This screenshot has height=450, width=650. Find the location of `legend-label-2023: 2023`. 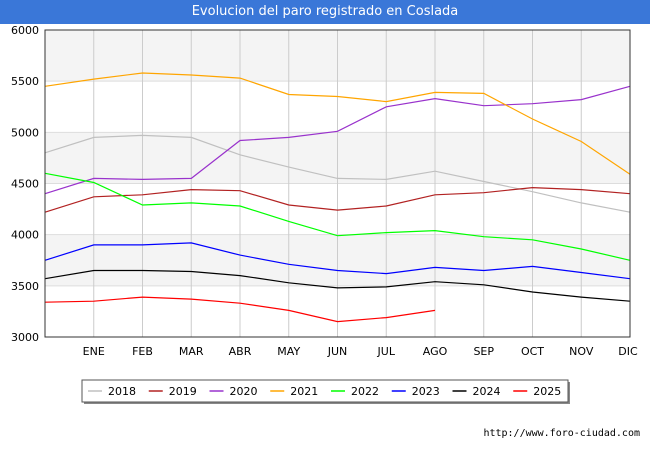

legend-label-2023: 2023 is located at coordinates (426, 391).